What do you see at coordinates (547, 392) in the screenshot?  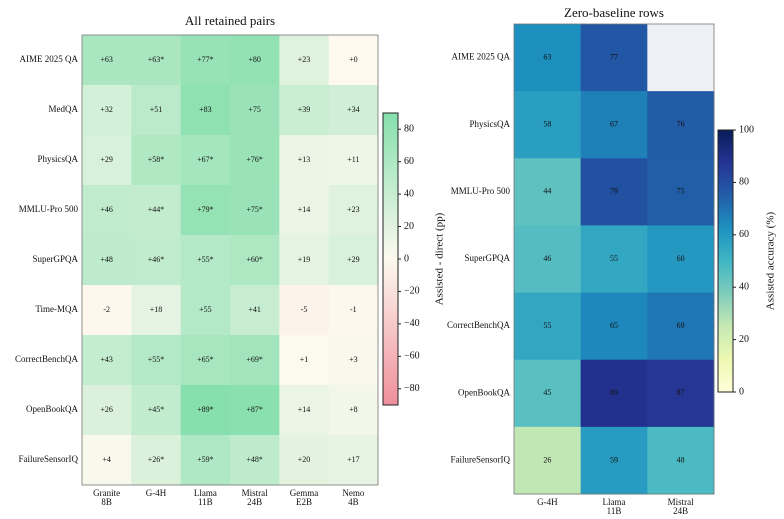 I see `cell-label: 45` at bounding box center [547, 392].